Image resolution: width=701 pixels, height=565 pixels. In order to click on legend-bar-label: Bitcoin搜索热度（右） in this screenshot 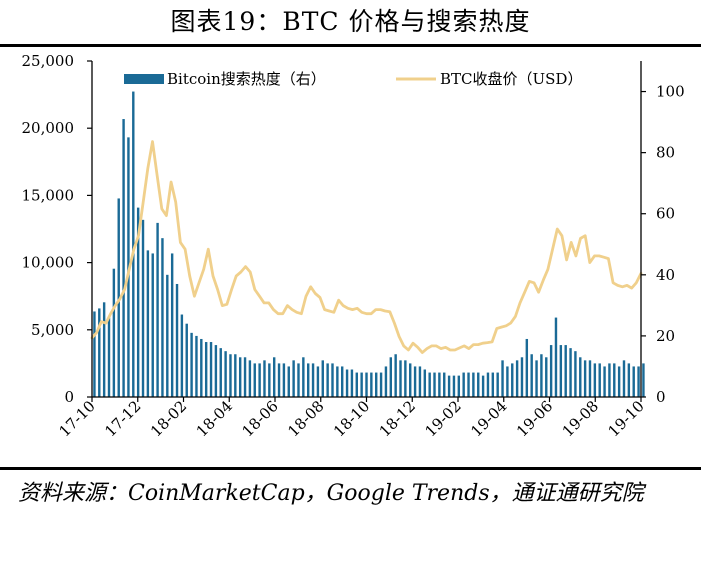, I will do `click(246, 79)`.